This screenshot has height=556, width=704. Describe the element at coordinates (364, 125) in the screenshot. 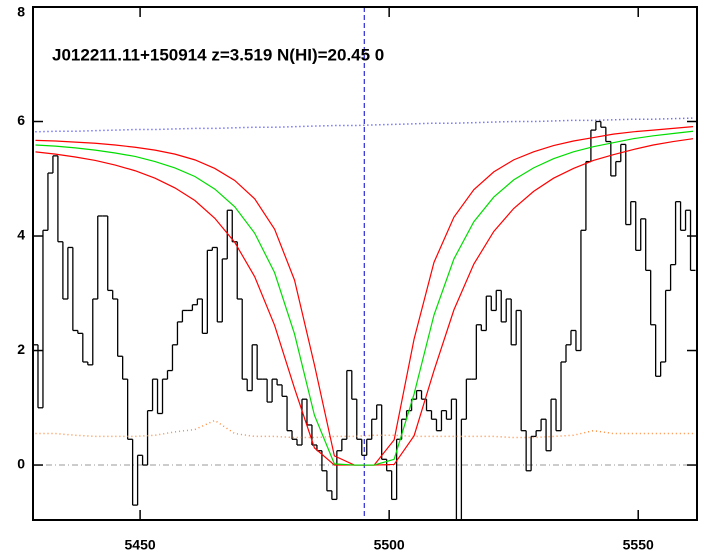

I see `dotted-curve` at that location.